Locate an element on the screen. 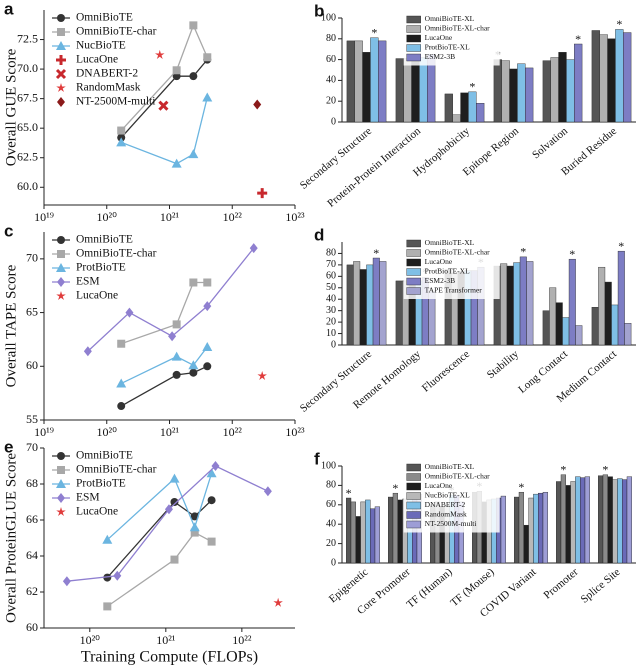 The width and height of the screenshot is (640, 672). x-tick-label: 10²³ is located at coordinates (295, 217).